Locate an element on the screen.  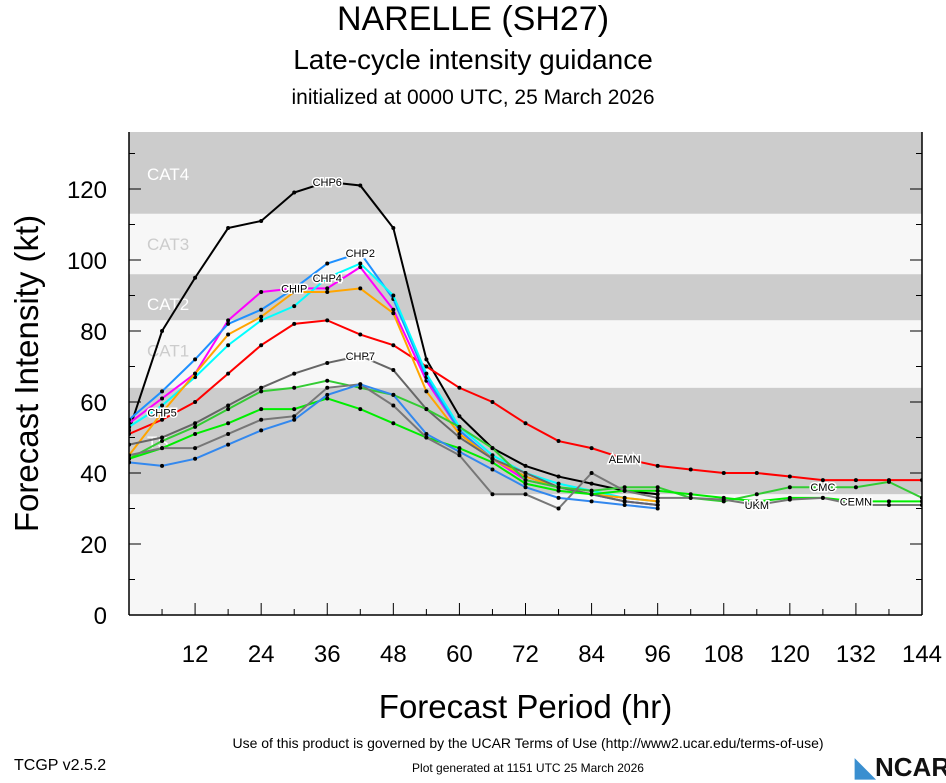
x-tick-label: 84 is located at coordinates (591, 654).